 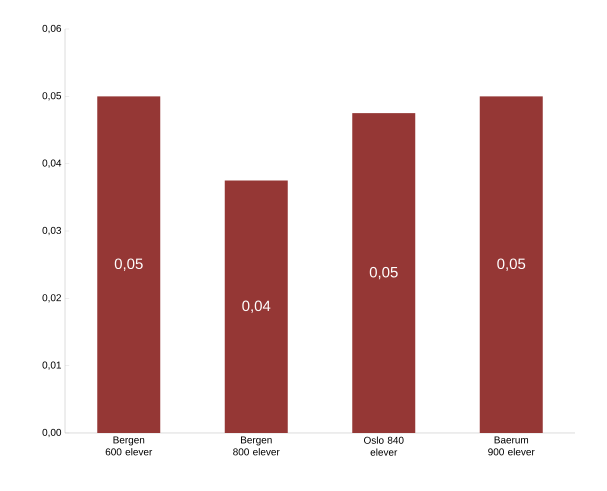 What do you see at coordinates (52, 96) in the screenshot?
I see `y-tick-label: 0,05` at bounding box center [52, 96].